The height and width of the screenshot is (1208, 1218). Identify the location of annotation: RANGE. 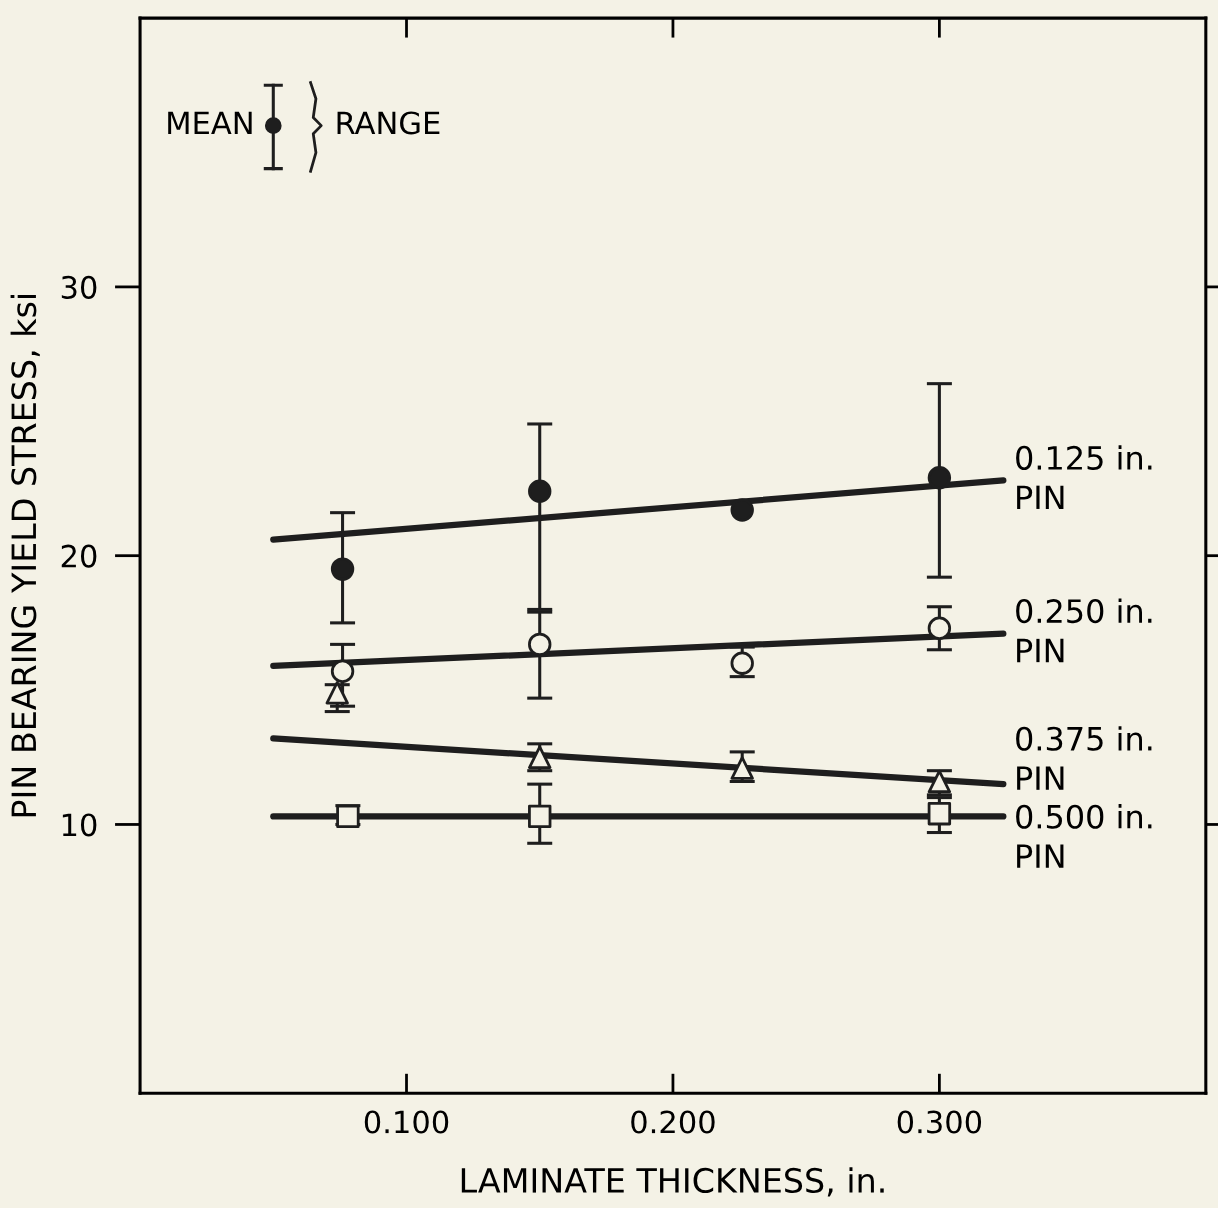
(388, 123).